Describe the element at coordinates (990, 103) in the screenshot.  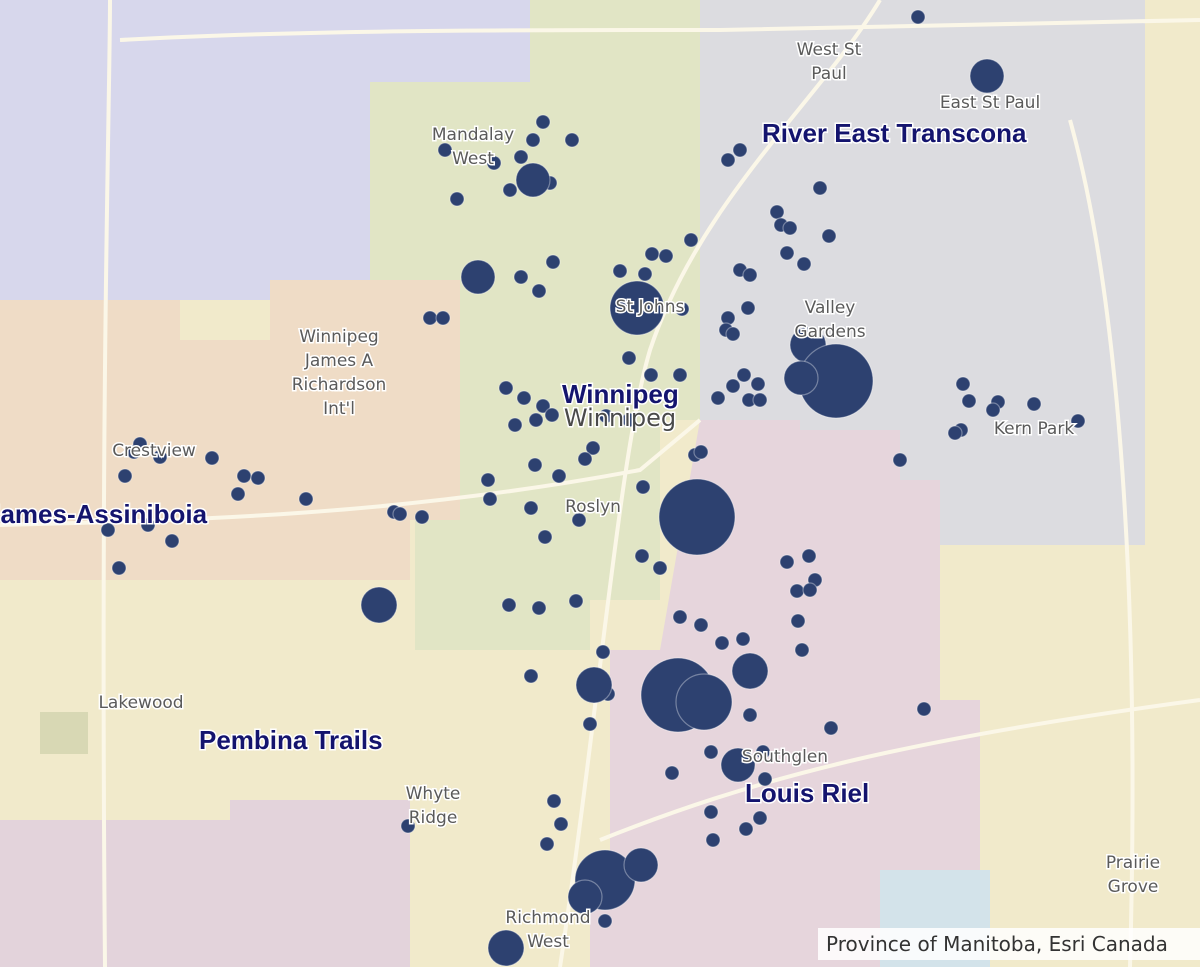
I see `place-label: East St Paul` at that location.